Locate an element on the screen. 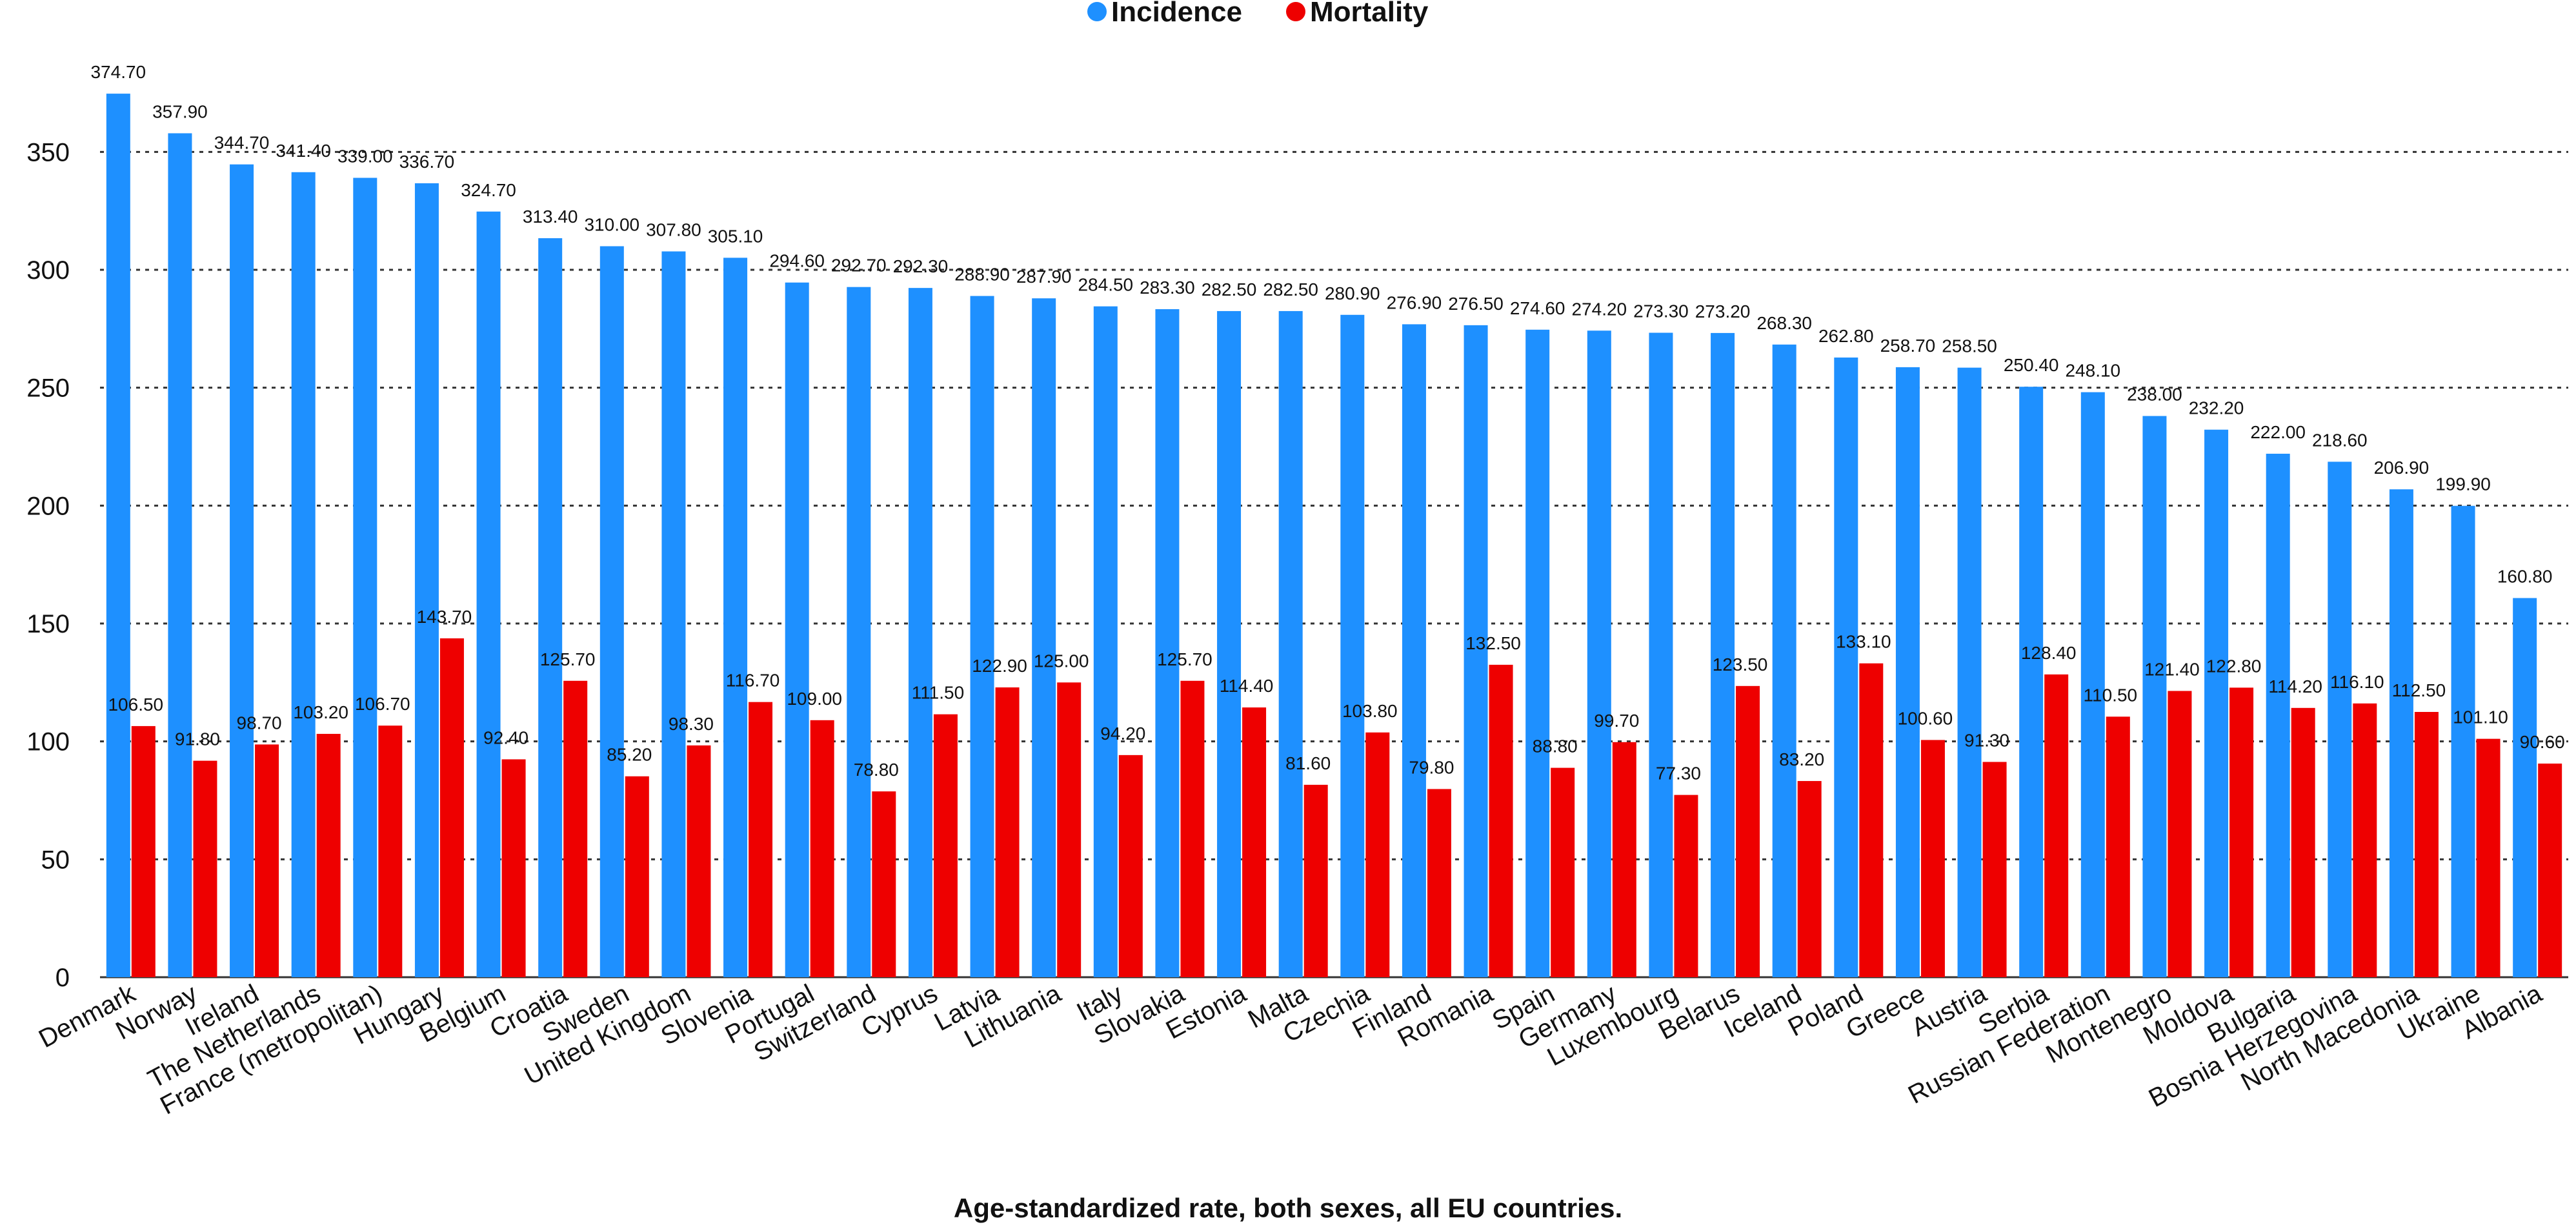 The image size is (2576, 1227). incidence-value-label: 341.40 is located at coordinates (303, 151).